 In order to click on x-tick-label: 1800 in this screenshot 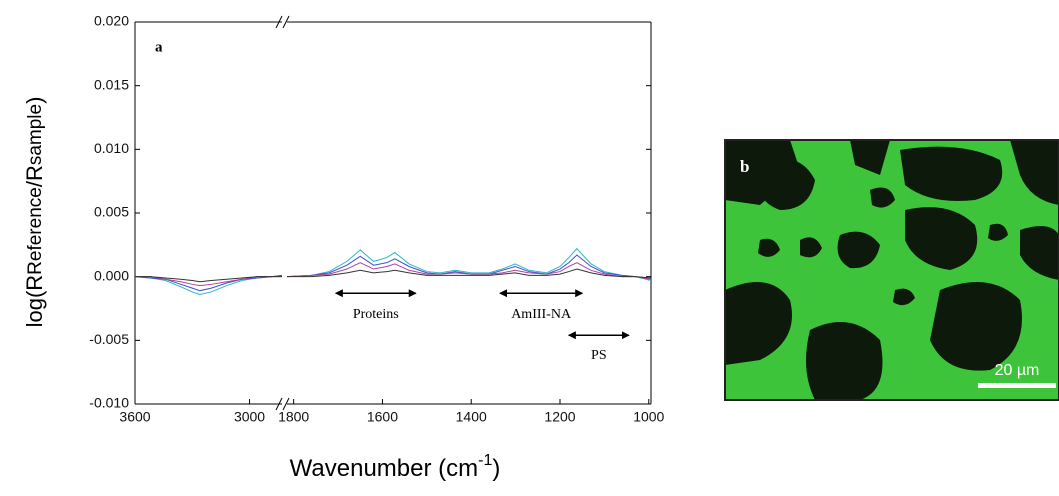, I will do `click(293, 417)`.